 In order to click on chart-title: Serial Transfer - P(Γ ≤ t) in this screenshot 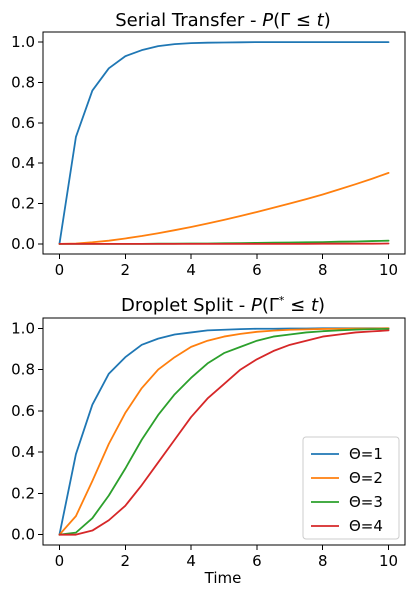, I will do `click(223, 20)`.